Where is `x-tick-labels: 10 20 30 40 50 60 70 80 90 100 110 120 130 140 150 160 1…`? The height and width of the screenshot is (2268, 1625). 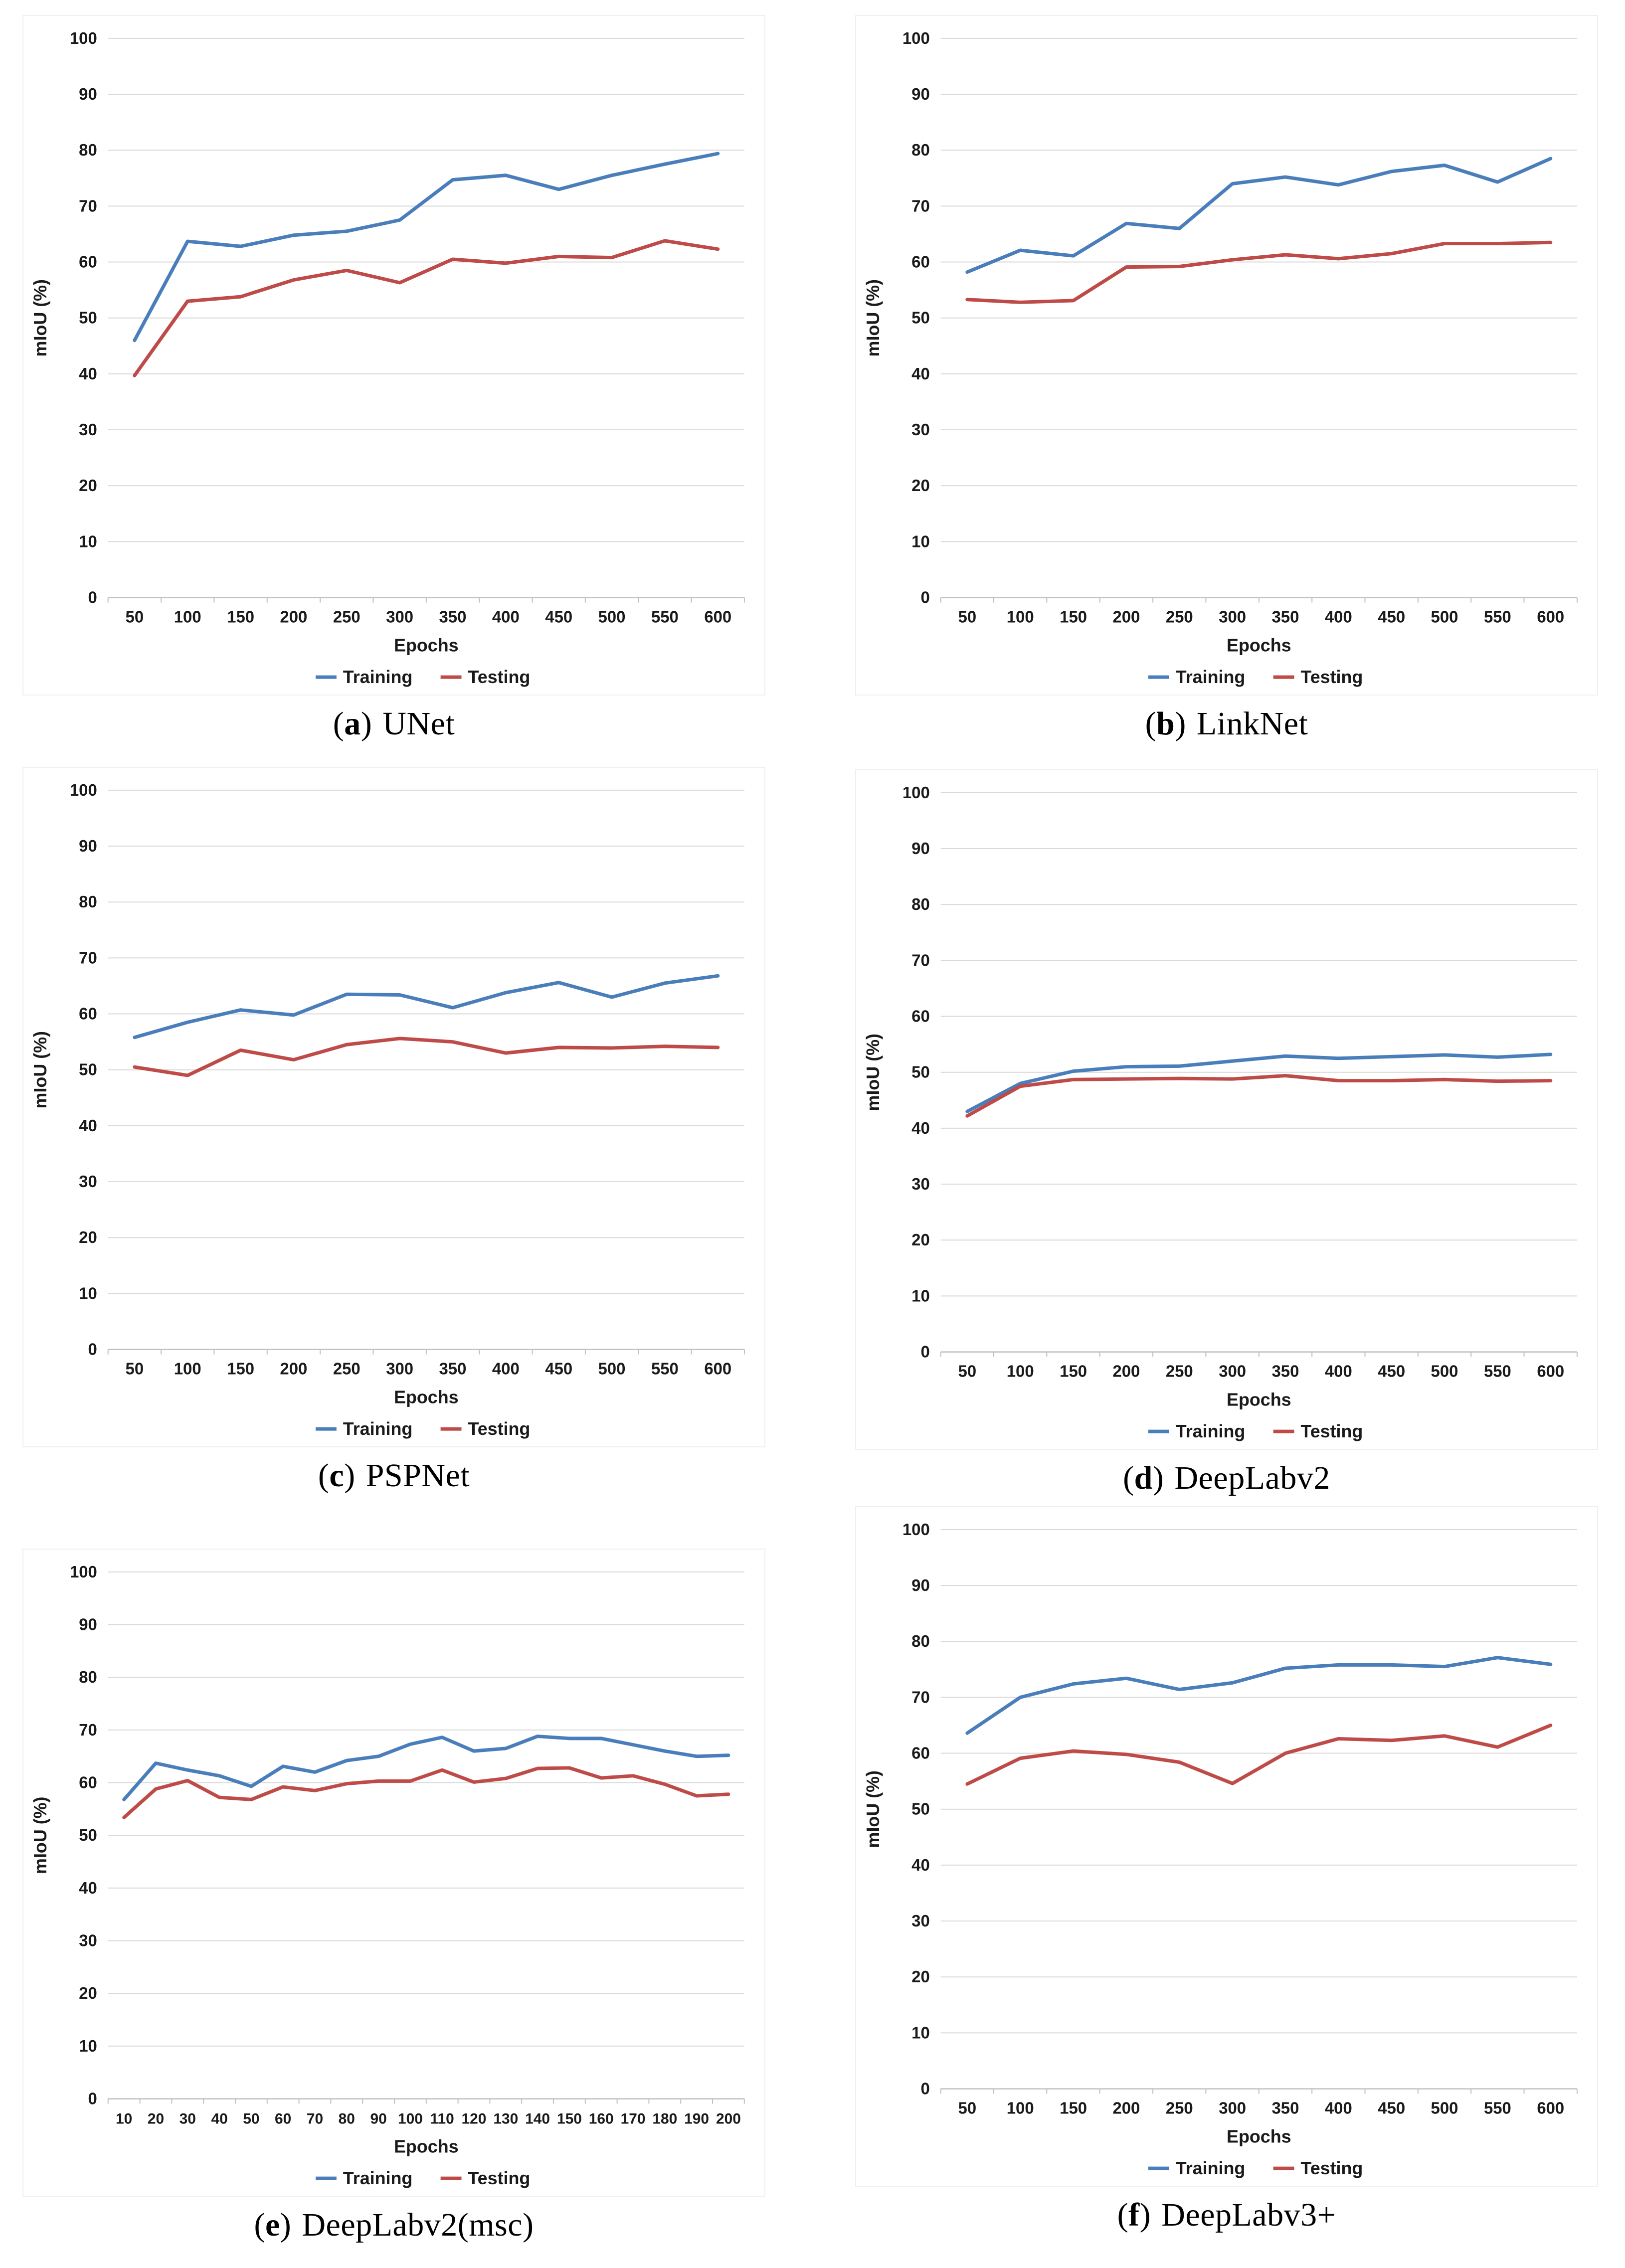
x-tick-labels: 10 20 30 40 50 60 70 80 90 100 110 120 130 140 150 160 1… is located at coordinates (429, 2118).